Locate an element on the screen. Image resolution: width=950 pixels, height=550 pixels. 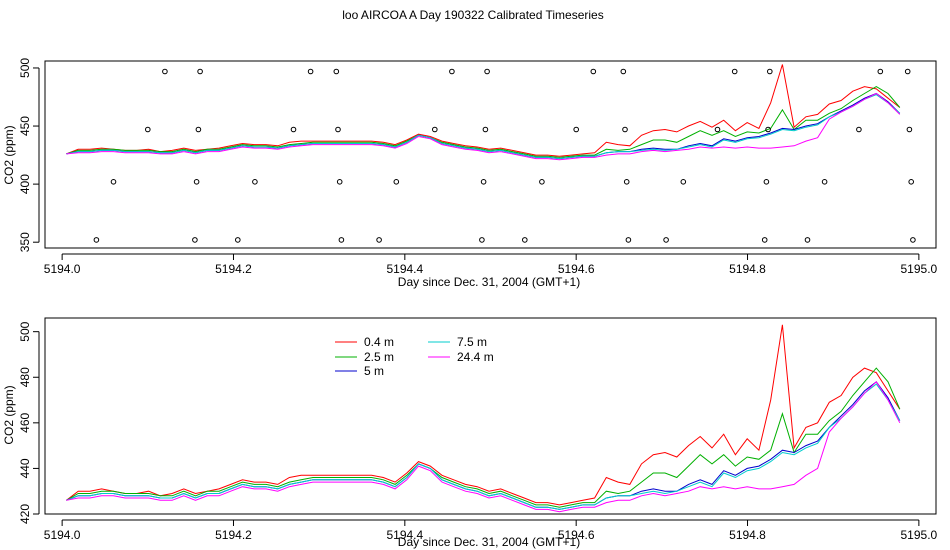
legend-label-24-4-m: 24.4 m is located at coordinates (475, 357).